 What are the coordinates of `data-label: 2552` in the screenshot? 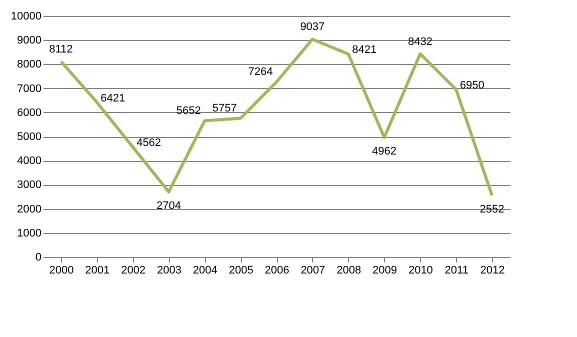 It's located at (492, 209).